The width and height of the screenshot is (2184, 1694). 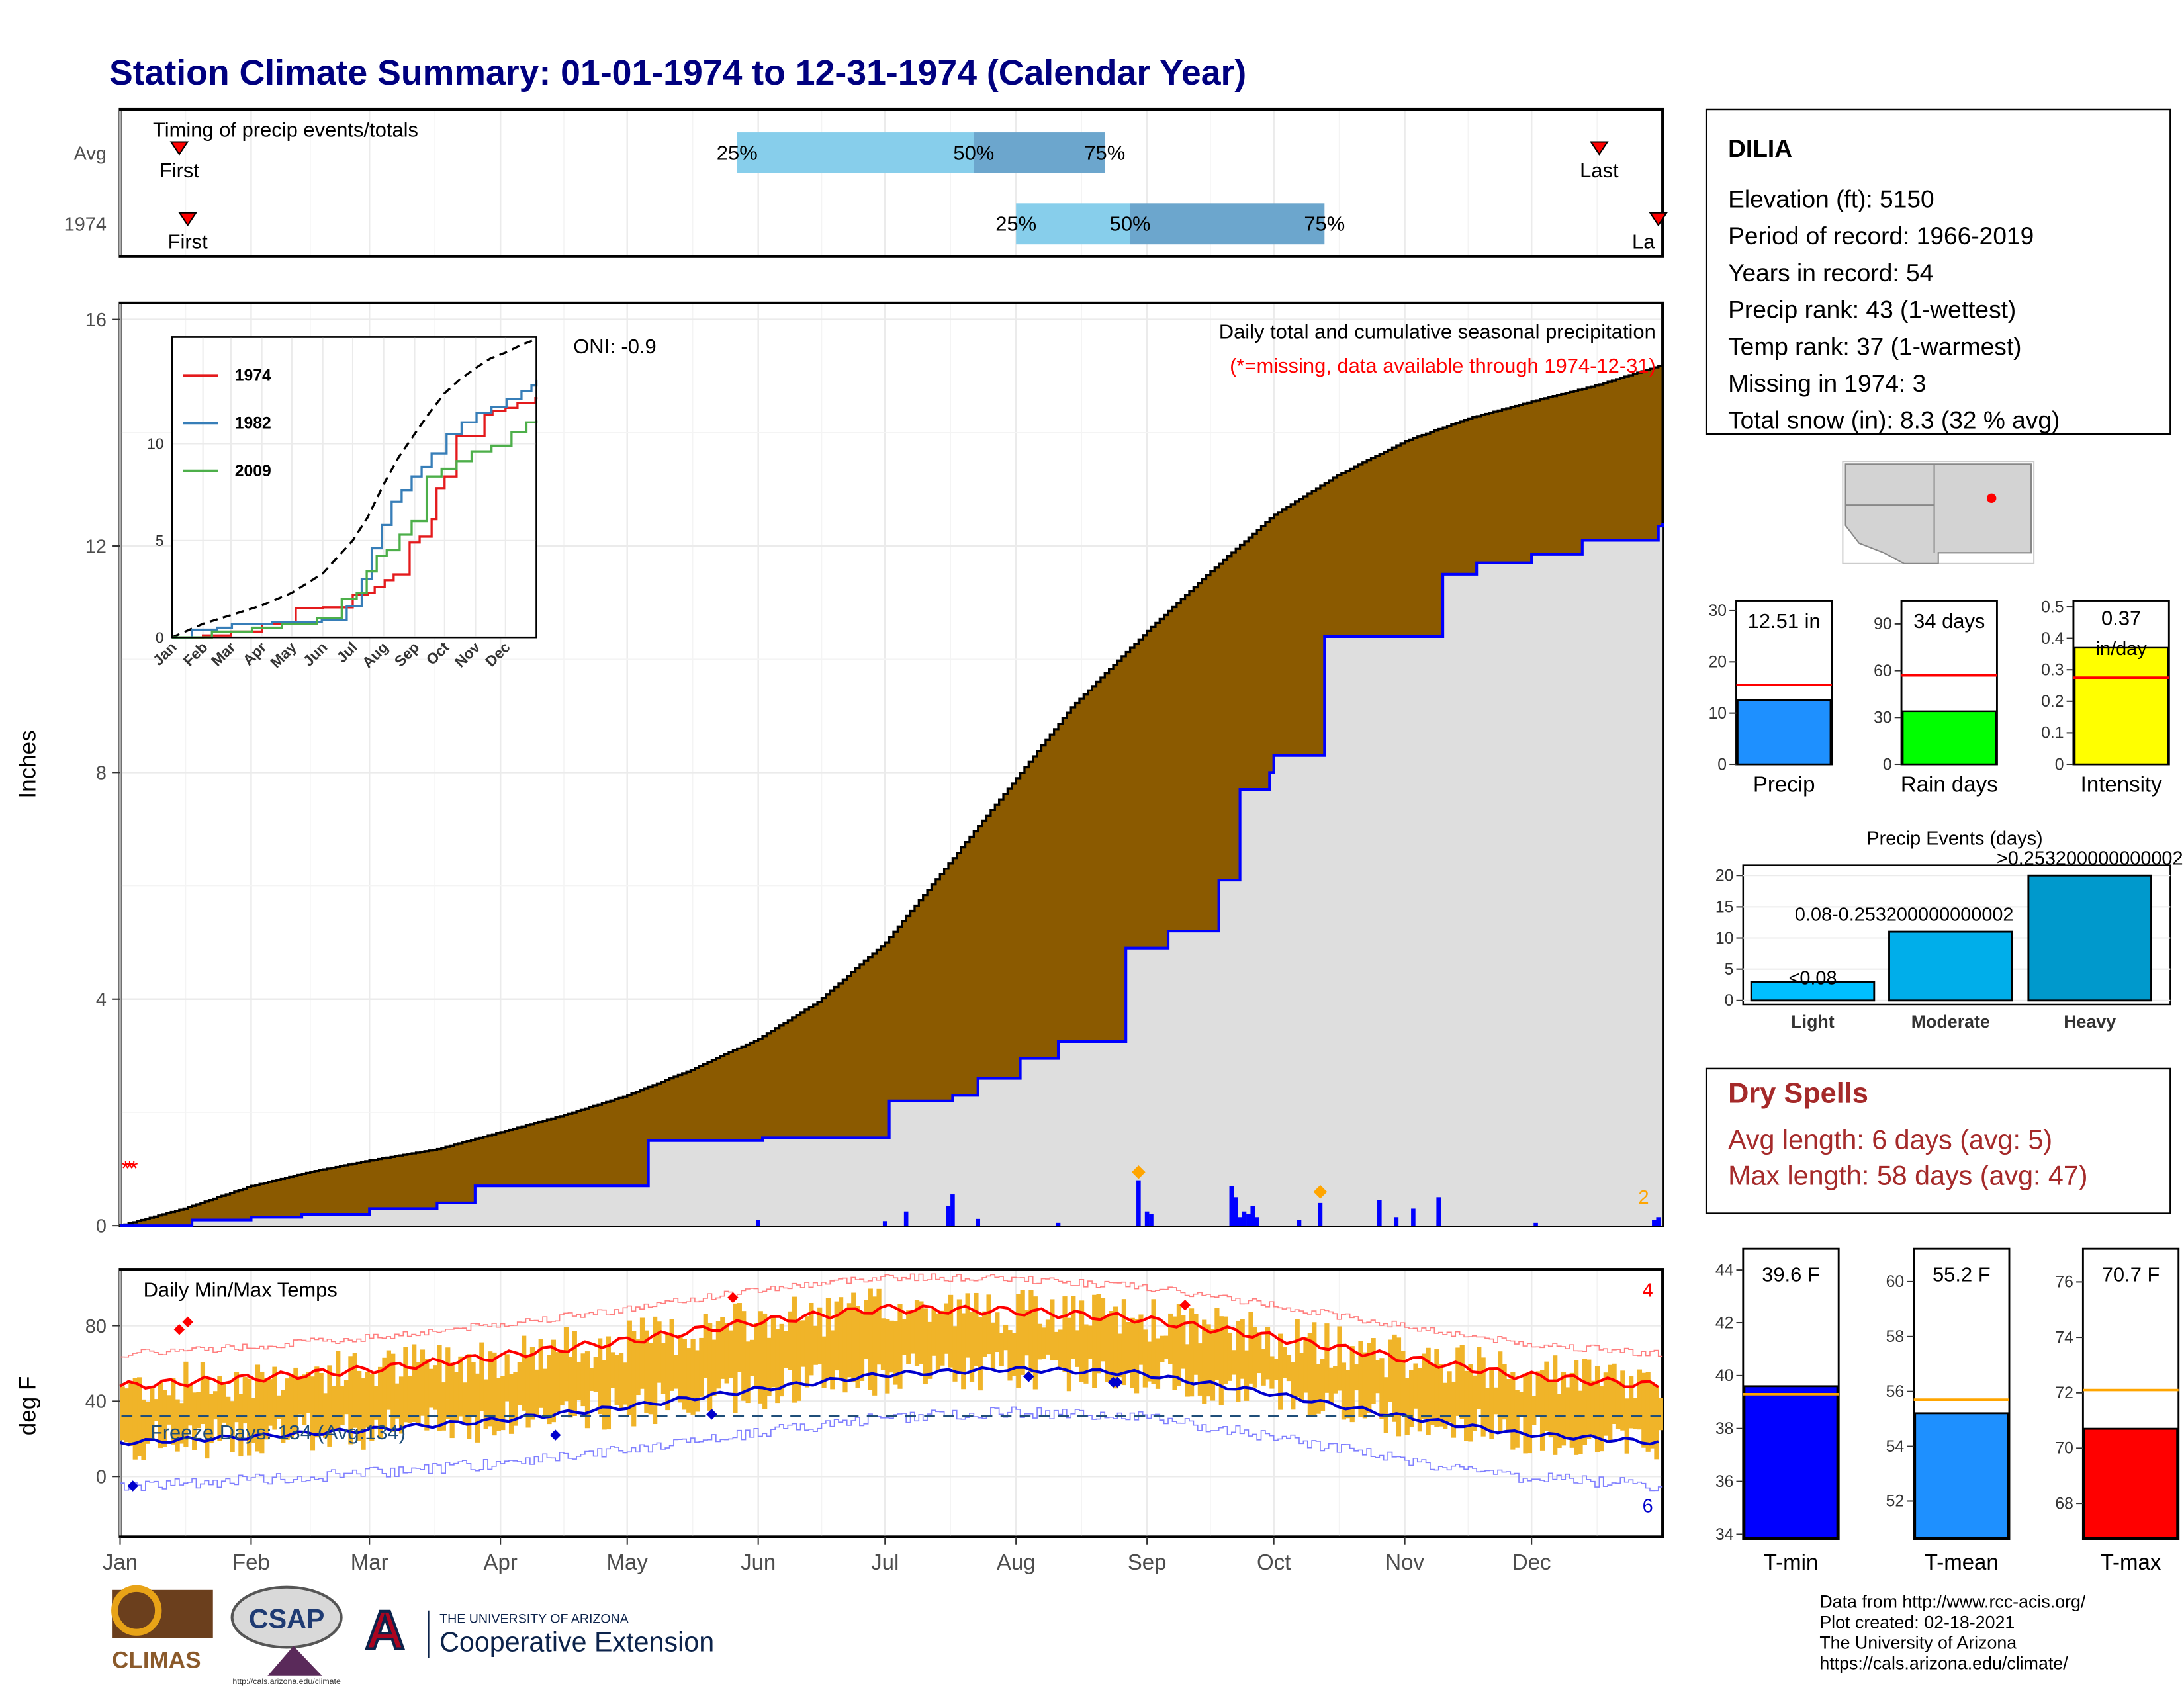 What do you see at coordinates (1718, 663) in the screenshot?
I see `stat-tick-0-2: 20` at bounding box center [1718, 663].